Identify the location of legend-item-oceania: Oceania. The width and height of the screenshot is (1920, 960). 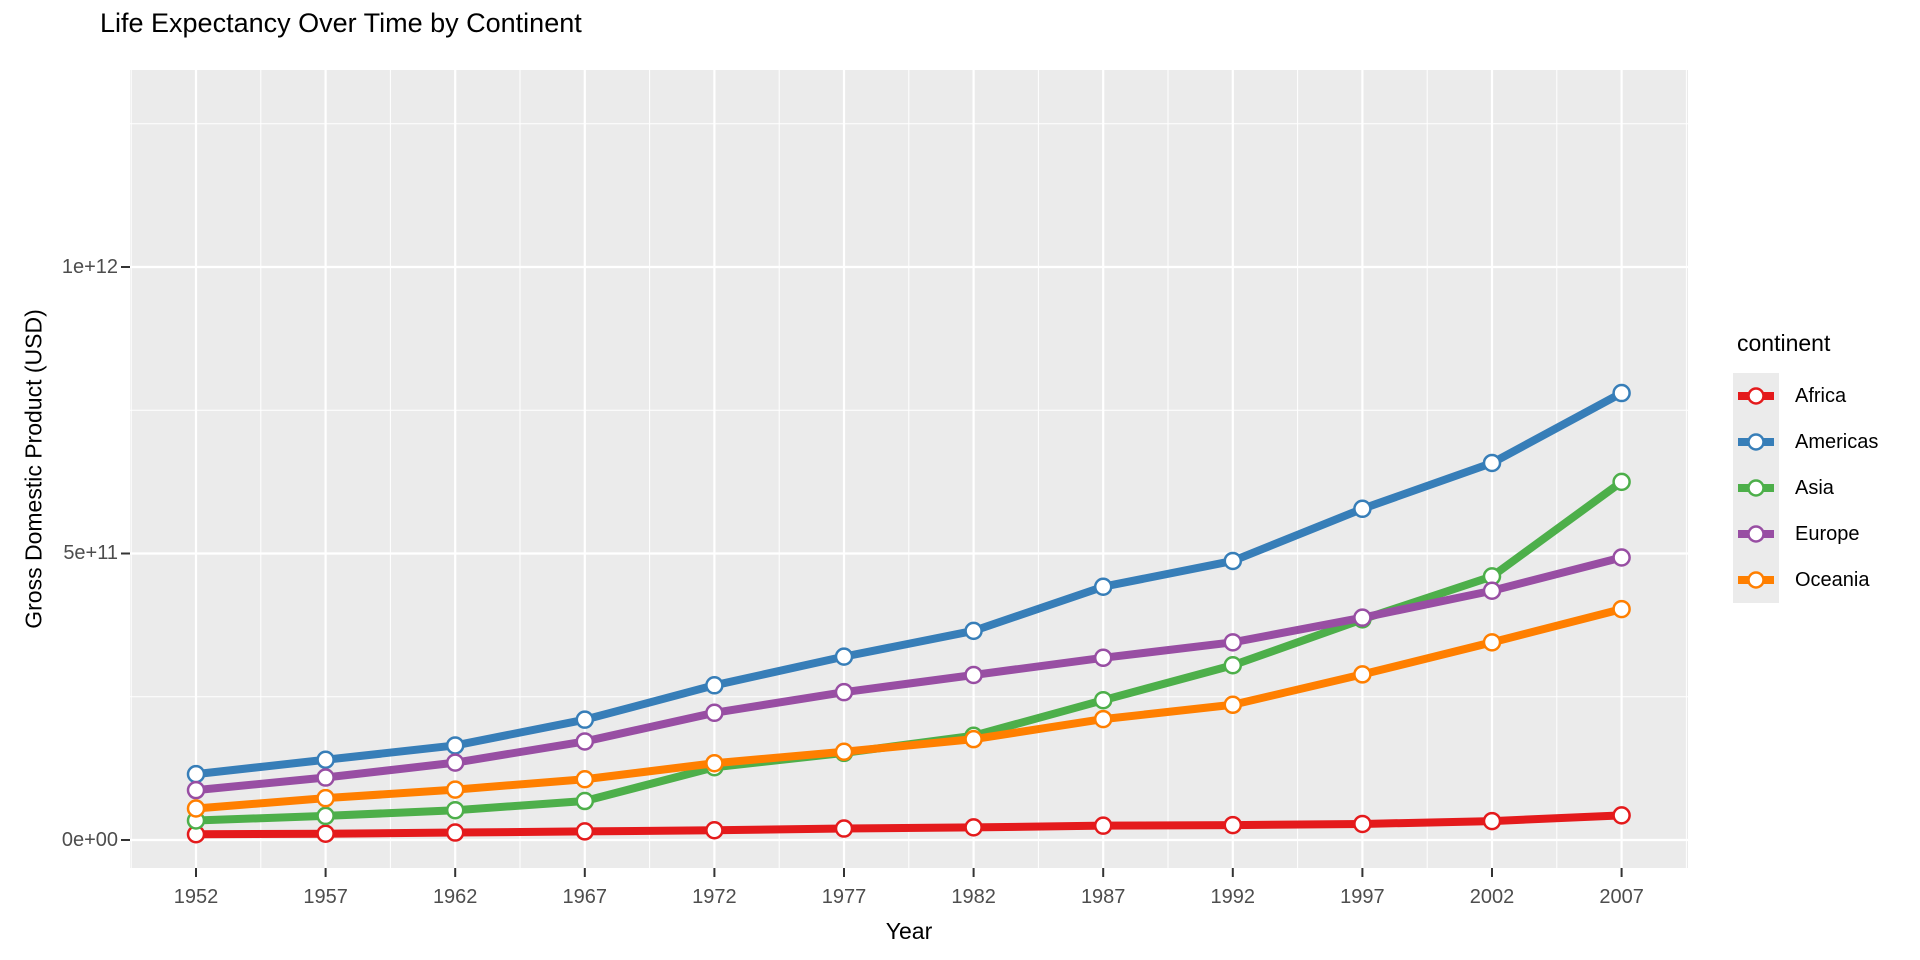
(1805, 580).